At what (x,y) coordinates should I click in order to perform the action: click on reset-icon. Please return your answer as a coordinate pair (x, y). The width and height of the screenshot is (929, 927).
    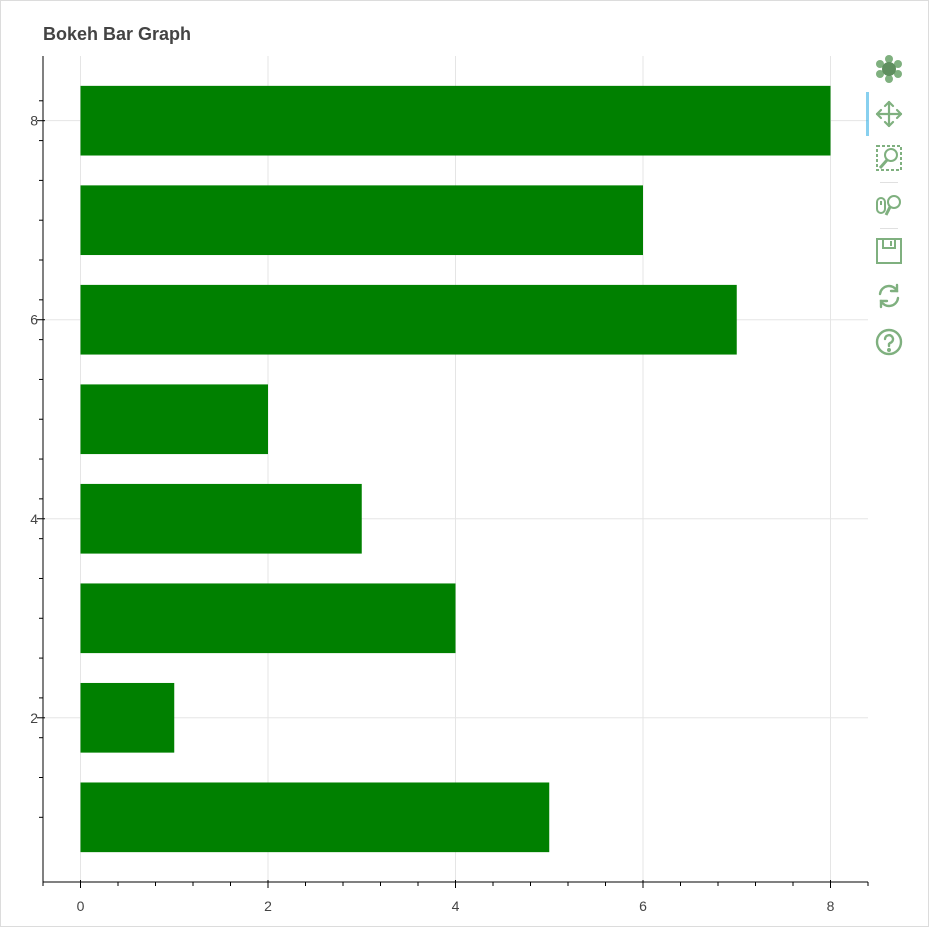
    Looking at the image, I should click on (889, 296).